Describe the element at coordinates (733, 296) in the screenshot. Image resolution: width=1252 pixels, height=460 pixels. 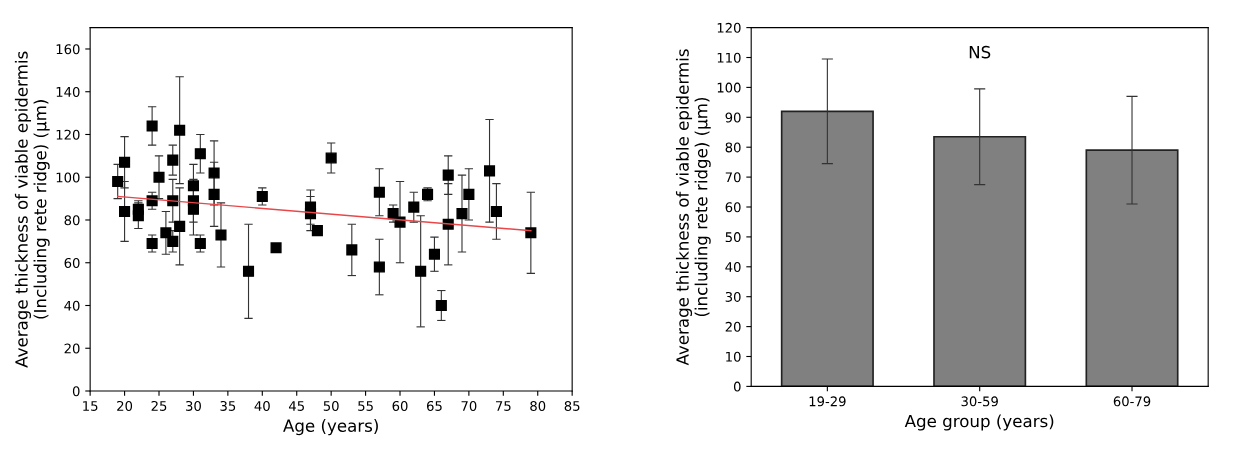
I see `y-tick-label: 30` at that location.